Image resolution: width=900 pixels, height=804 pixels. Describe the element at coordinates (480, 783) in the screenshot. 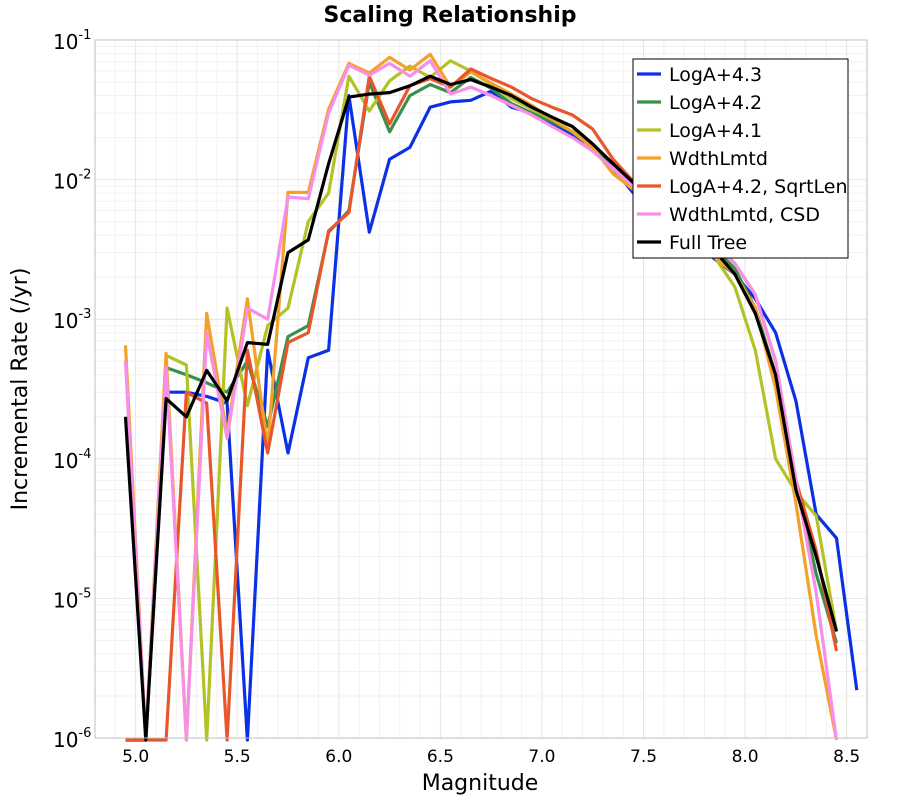

I see `x-axis-label: Magnitude` at that location.